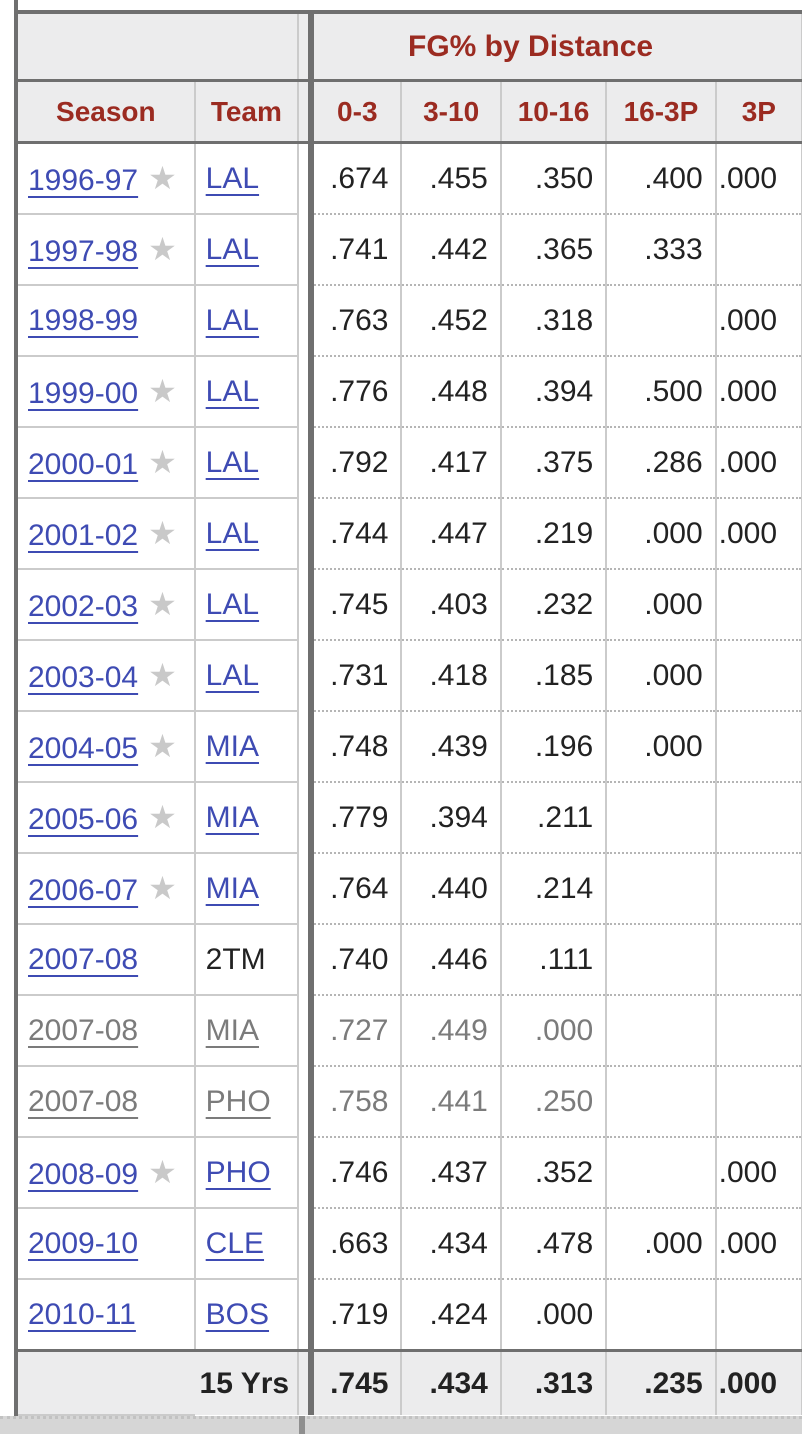  What do you see at coordinates (83, 535) in the screenshot?
I see `season-link: 2001-02` at bounding box center [83, 535].